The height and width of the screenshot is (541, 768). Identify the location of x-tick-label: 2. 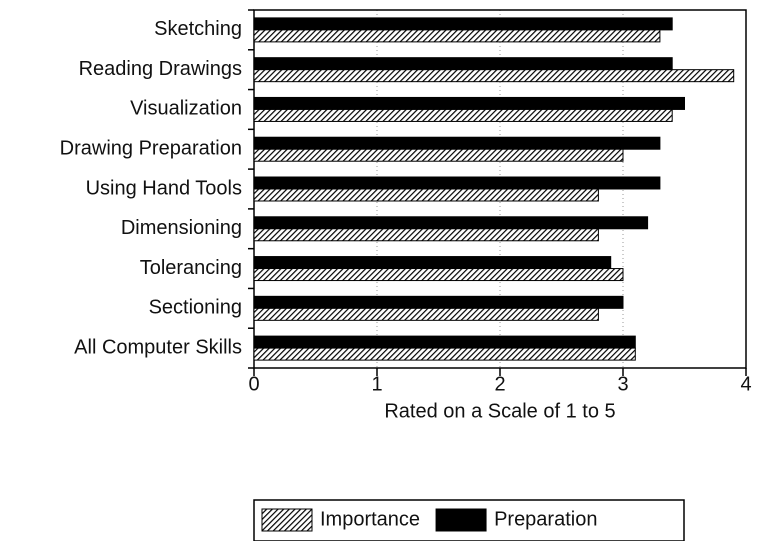
(499, 384).